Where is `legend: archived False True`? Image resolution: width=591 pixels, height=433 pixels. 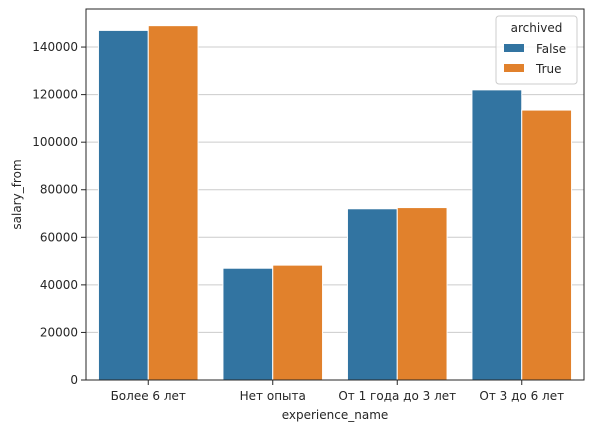
legend: archived False True is located at coordinates (536, 50).